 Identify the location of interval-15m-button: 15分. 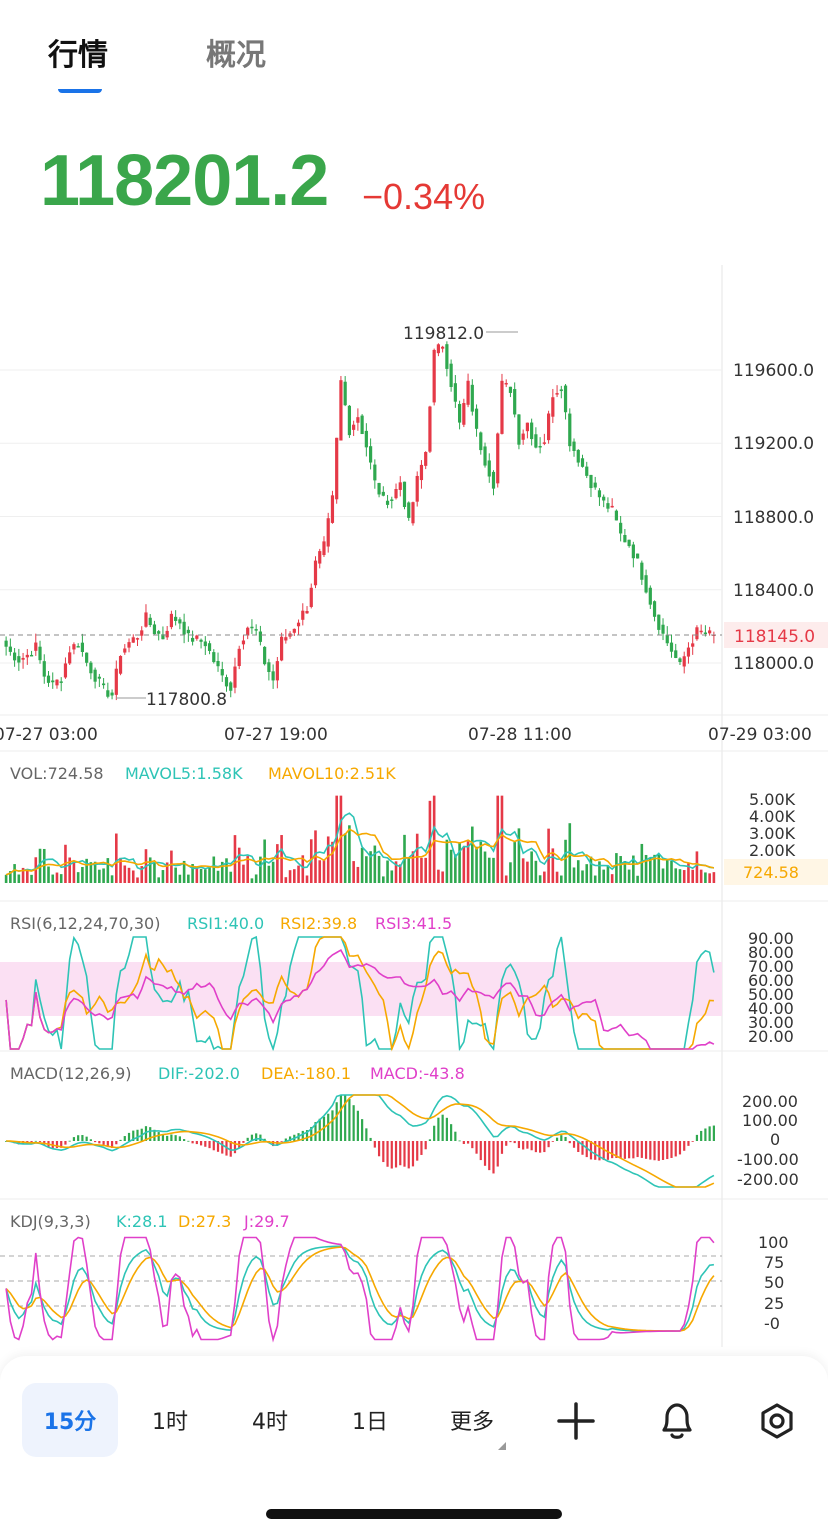
(70, 1420).